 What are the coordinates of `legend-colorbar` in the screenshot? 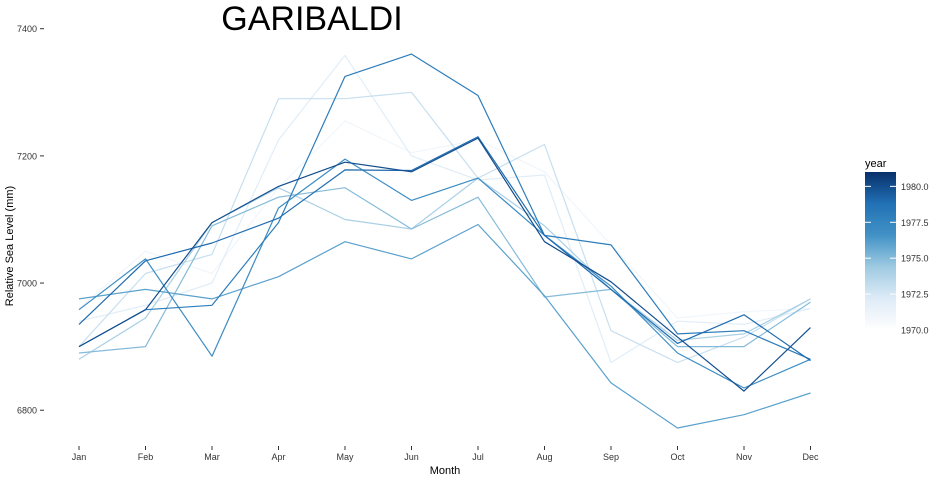 It's located at (880, 251).